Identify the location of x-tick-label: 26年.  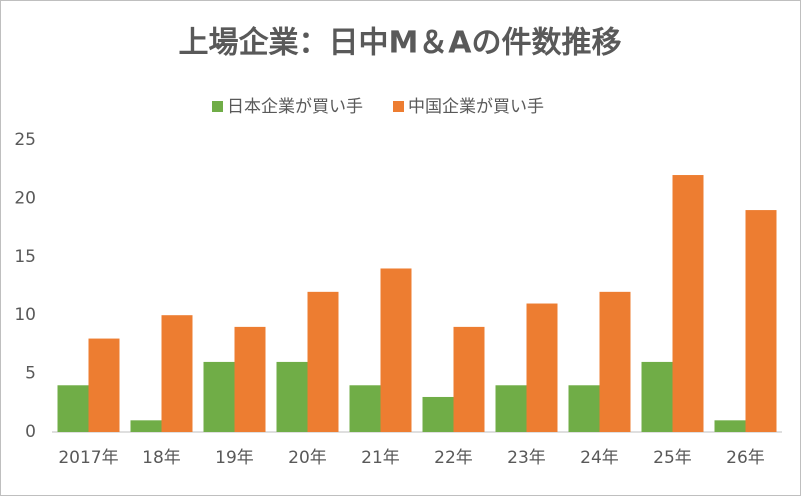
(745, 458).